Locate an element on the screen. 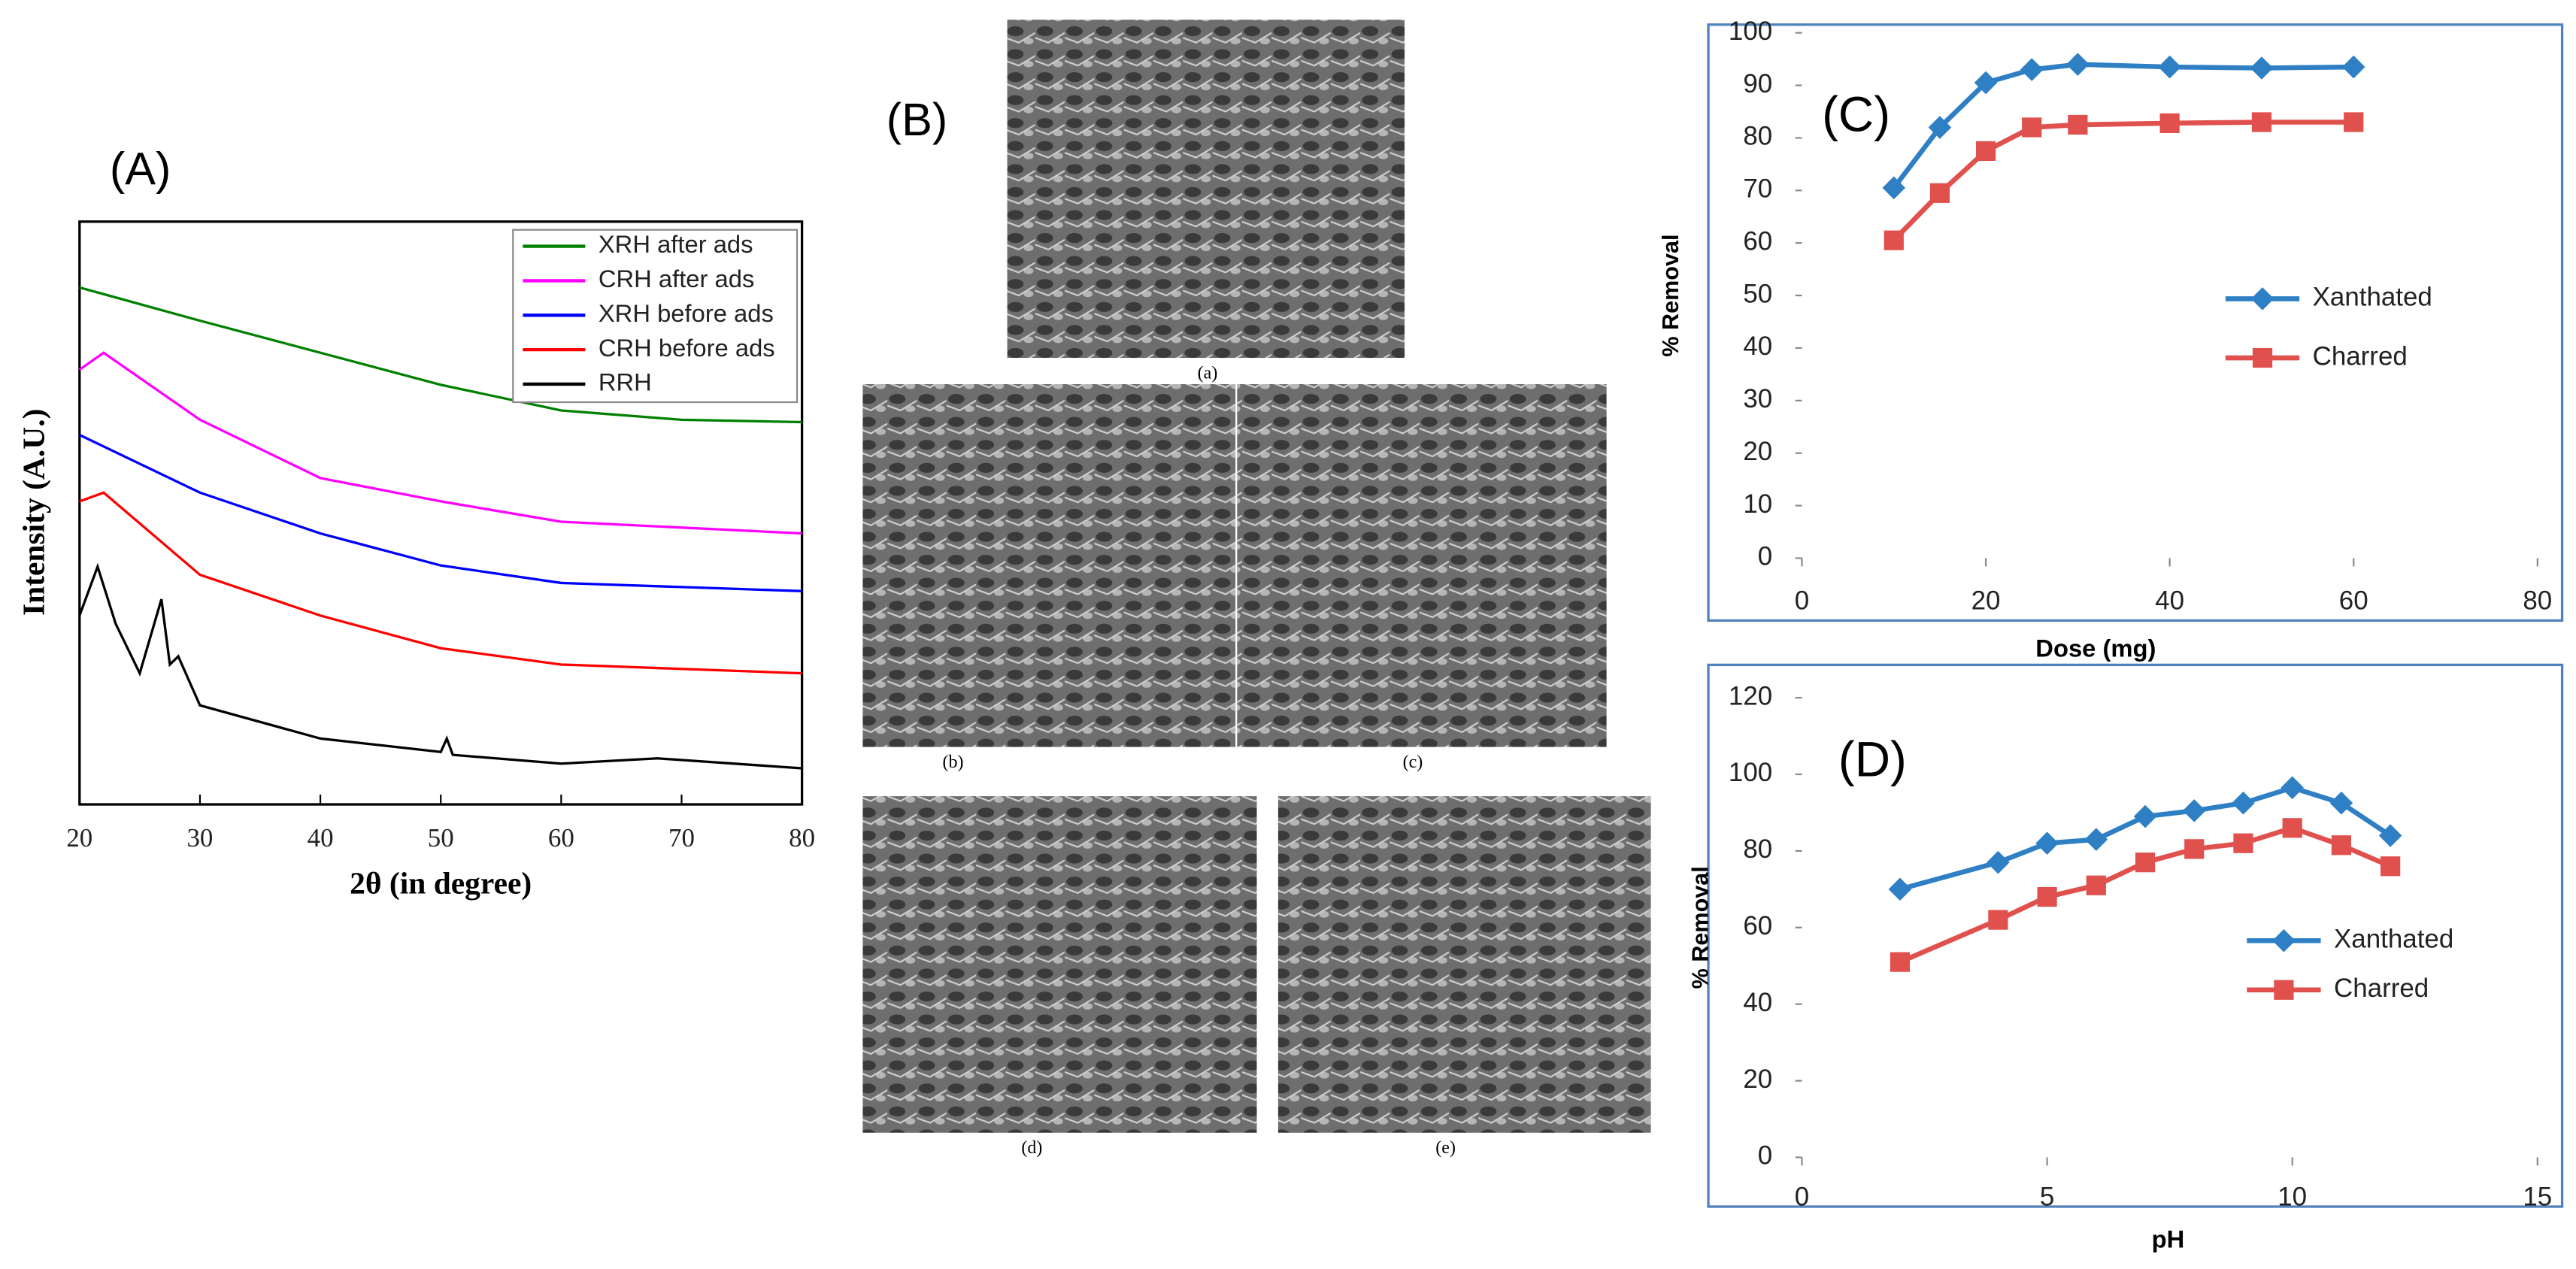 Image resolution: width=2576 pixels, height=1269 pixels. x-axis-label: Dose (mg) is located at coordinates (2095, 648).